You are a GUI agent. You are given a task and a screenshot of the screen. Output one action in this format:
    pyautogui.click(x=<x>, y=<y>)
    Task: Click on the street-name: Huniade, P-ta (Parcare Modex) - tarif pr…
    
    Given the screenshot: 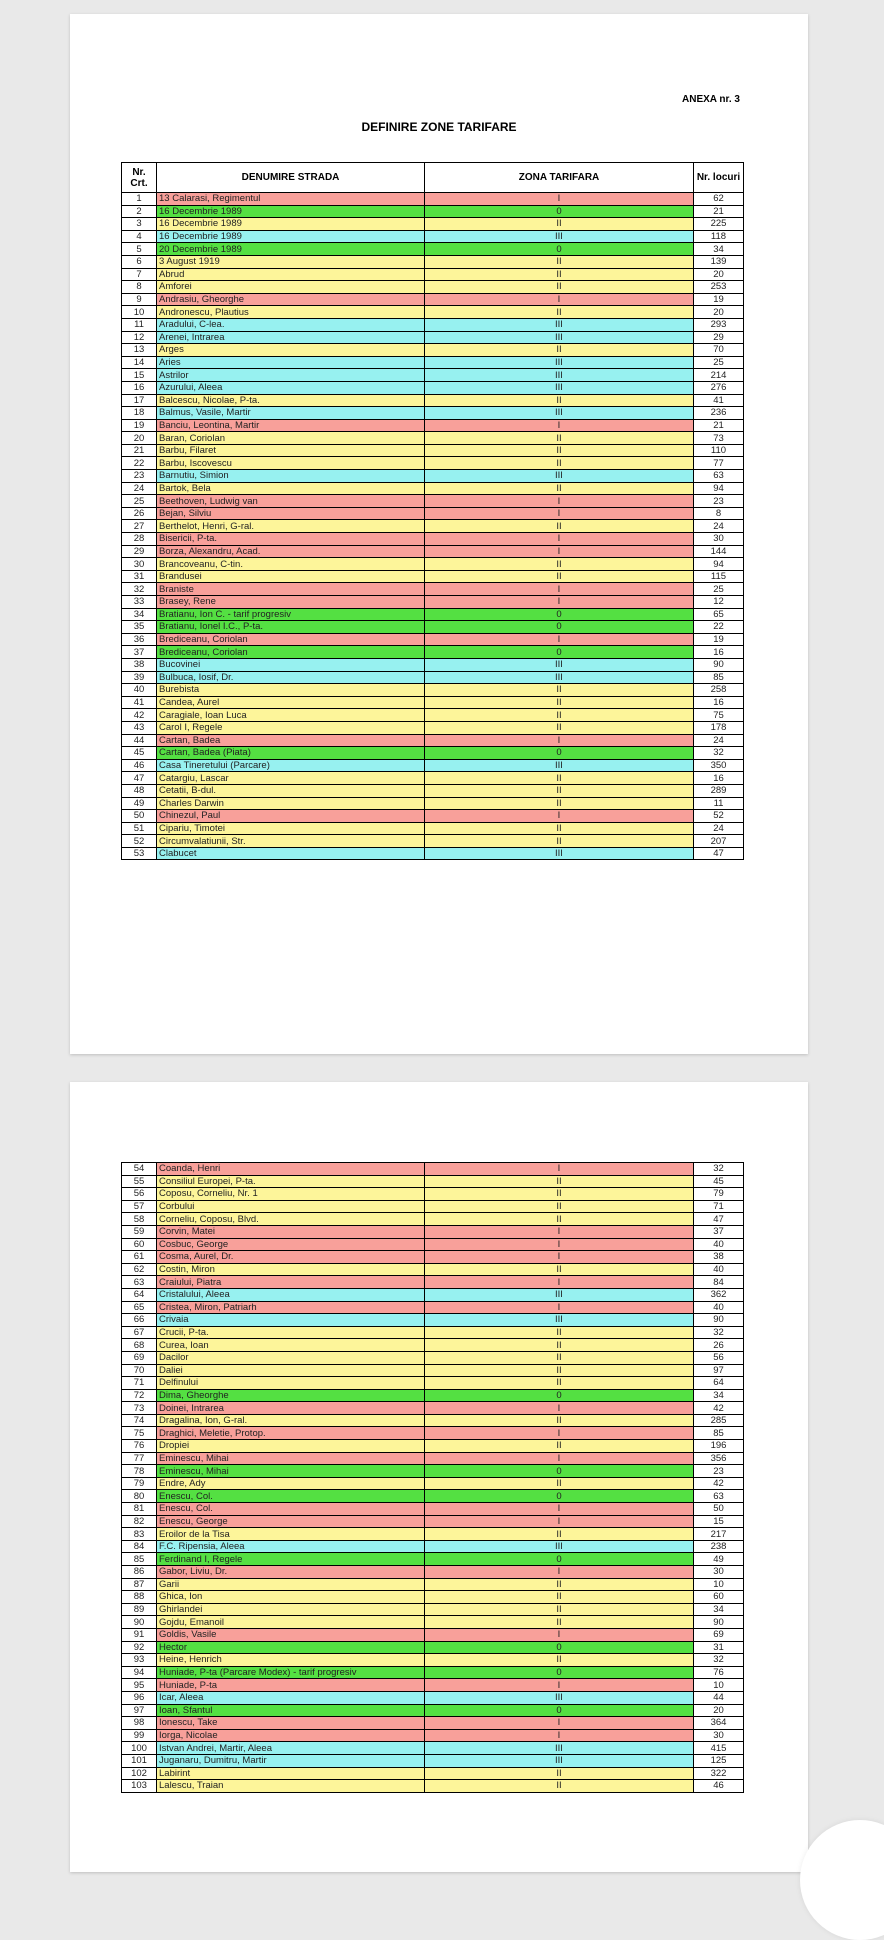 What is the action you would take?
    pyautogui.click(x=290, y=1672)
    